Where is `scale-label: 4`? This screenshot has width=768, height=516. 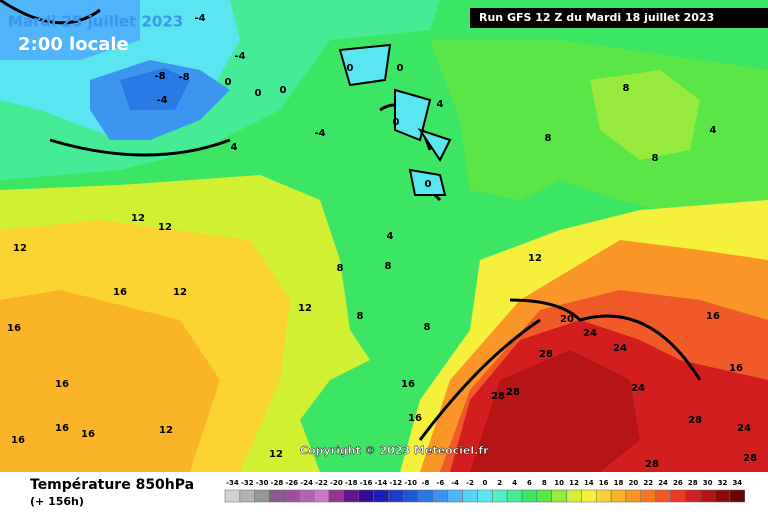
scale-label: 4 is located at coordinates (514, 483).